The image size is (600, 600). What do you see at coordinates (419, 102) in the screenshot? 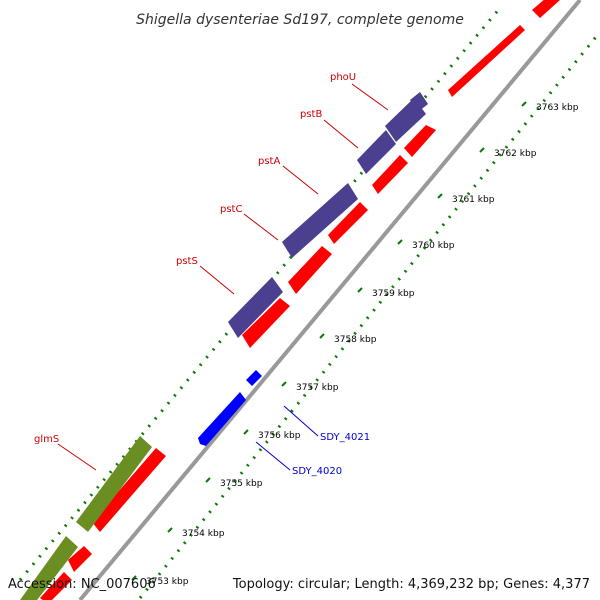
I see `phoU-block` at bounding box center [419, 102].